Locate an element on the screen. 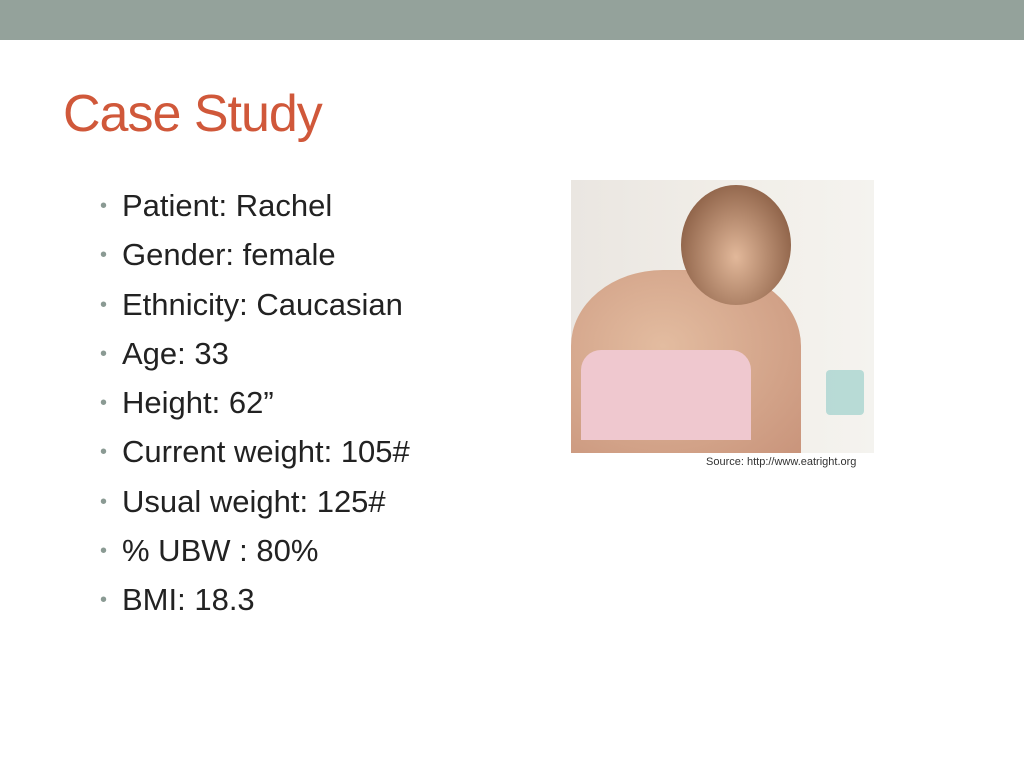 This screenshot has width=1024, height=768. bullet-text: Usual weight: 125# is located at coordinates (254, 501).